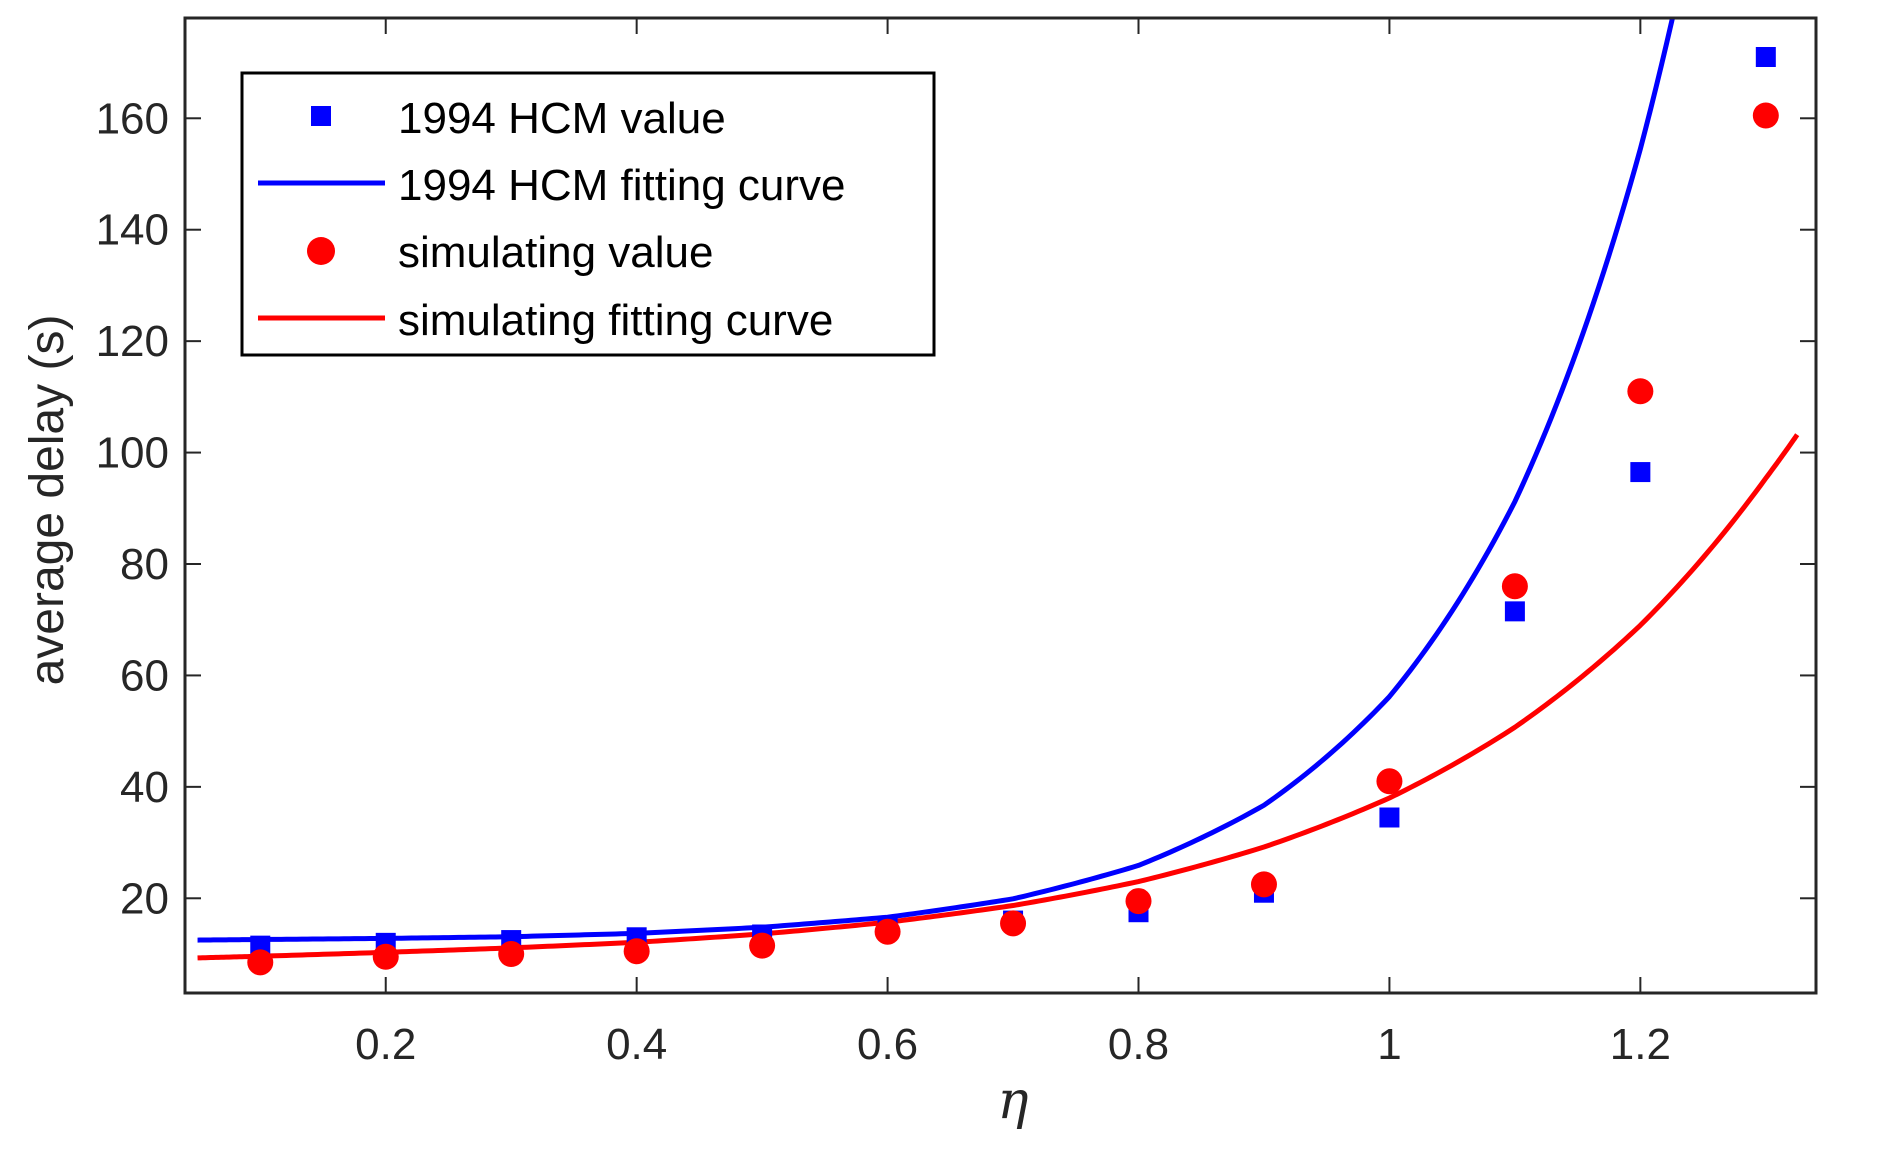 The image size is (1881, 1153). I want to click on legend-label-sim-fit: simulating fitting curve, so click(615, 320).